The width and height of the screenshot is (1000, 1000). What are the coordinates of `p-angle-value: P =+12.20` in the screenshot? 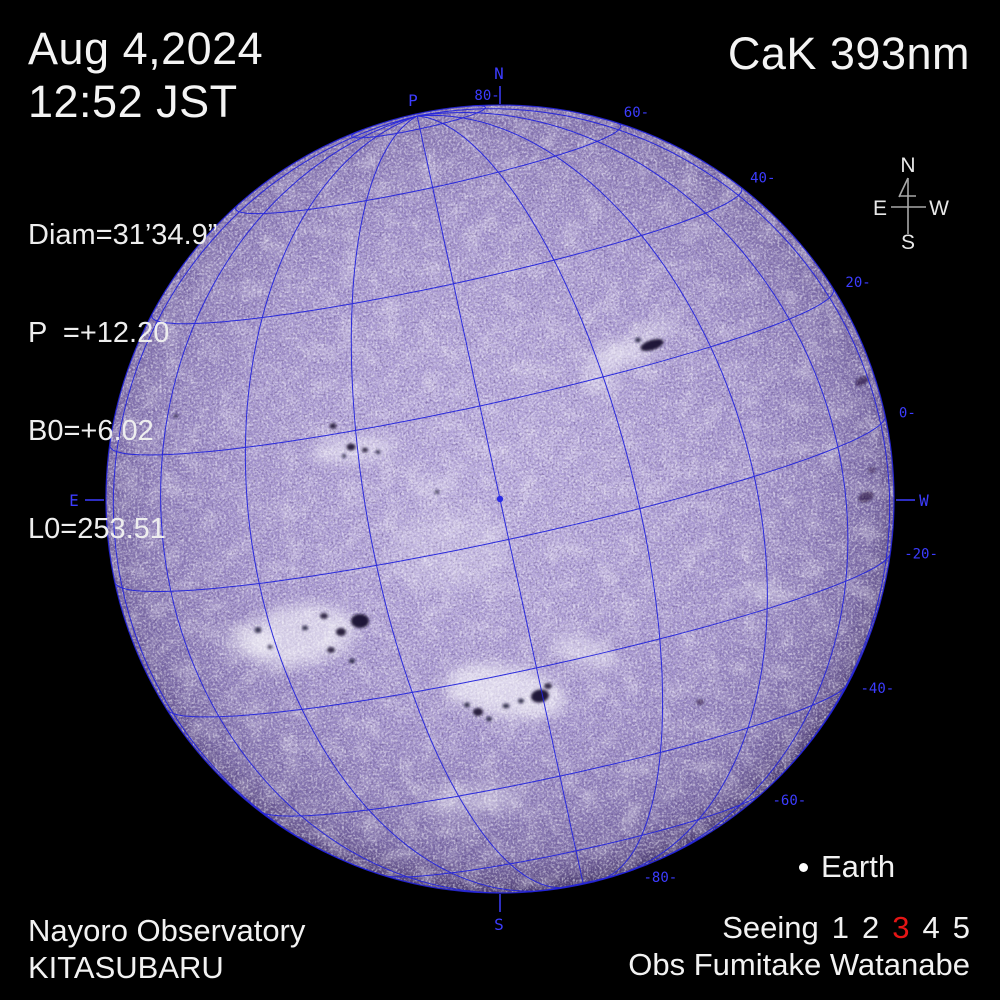 It's located at (99, 332).